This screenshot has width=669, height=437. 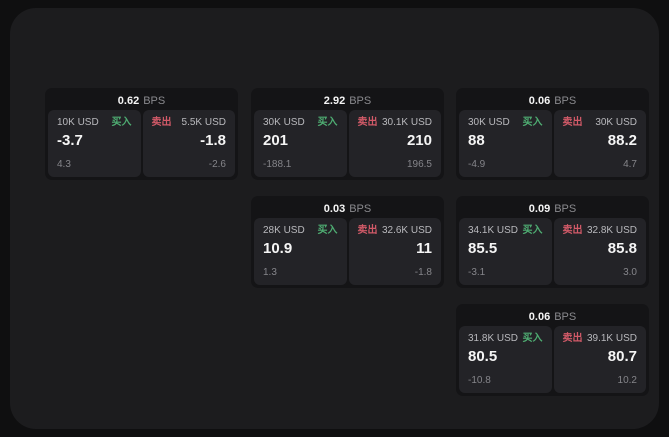 What do you see at coordinates (611, 338) in the screenshot?
I see `sell-amount: 39.1K USD` at bounding box center [611, 338].